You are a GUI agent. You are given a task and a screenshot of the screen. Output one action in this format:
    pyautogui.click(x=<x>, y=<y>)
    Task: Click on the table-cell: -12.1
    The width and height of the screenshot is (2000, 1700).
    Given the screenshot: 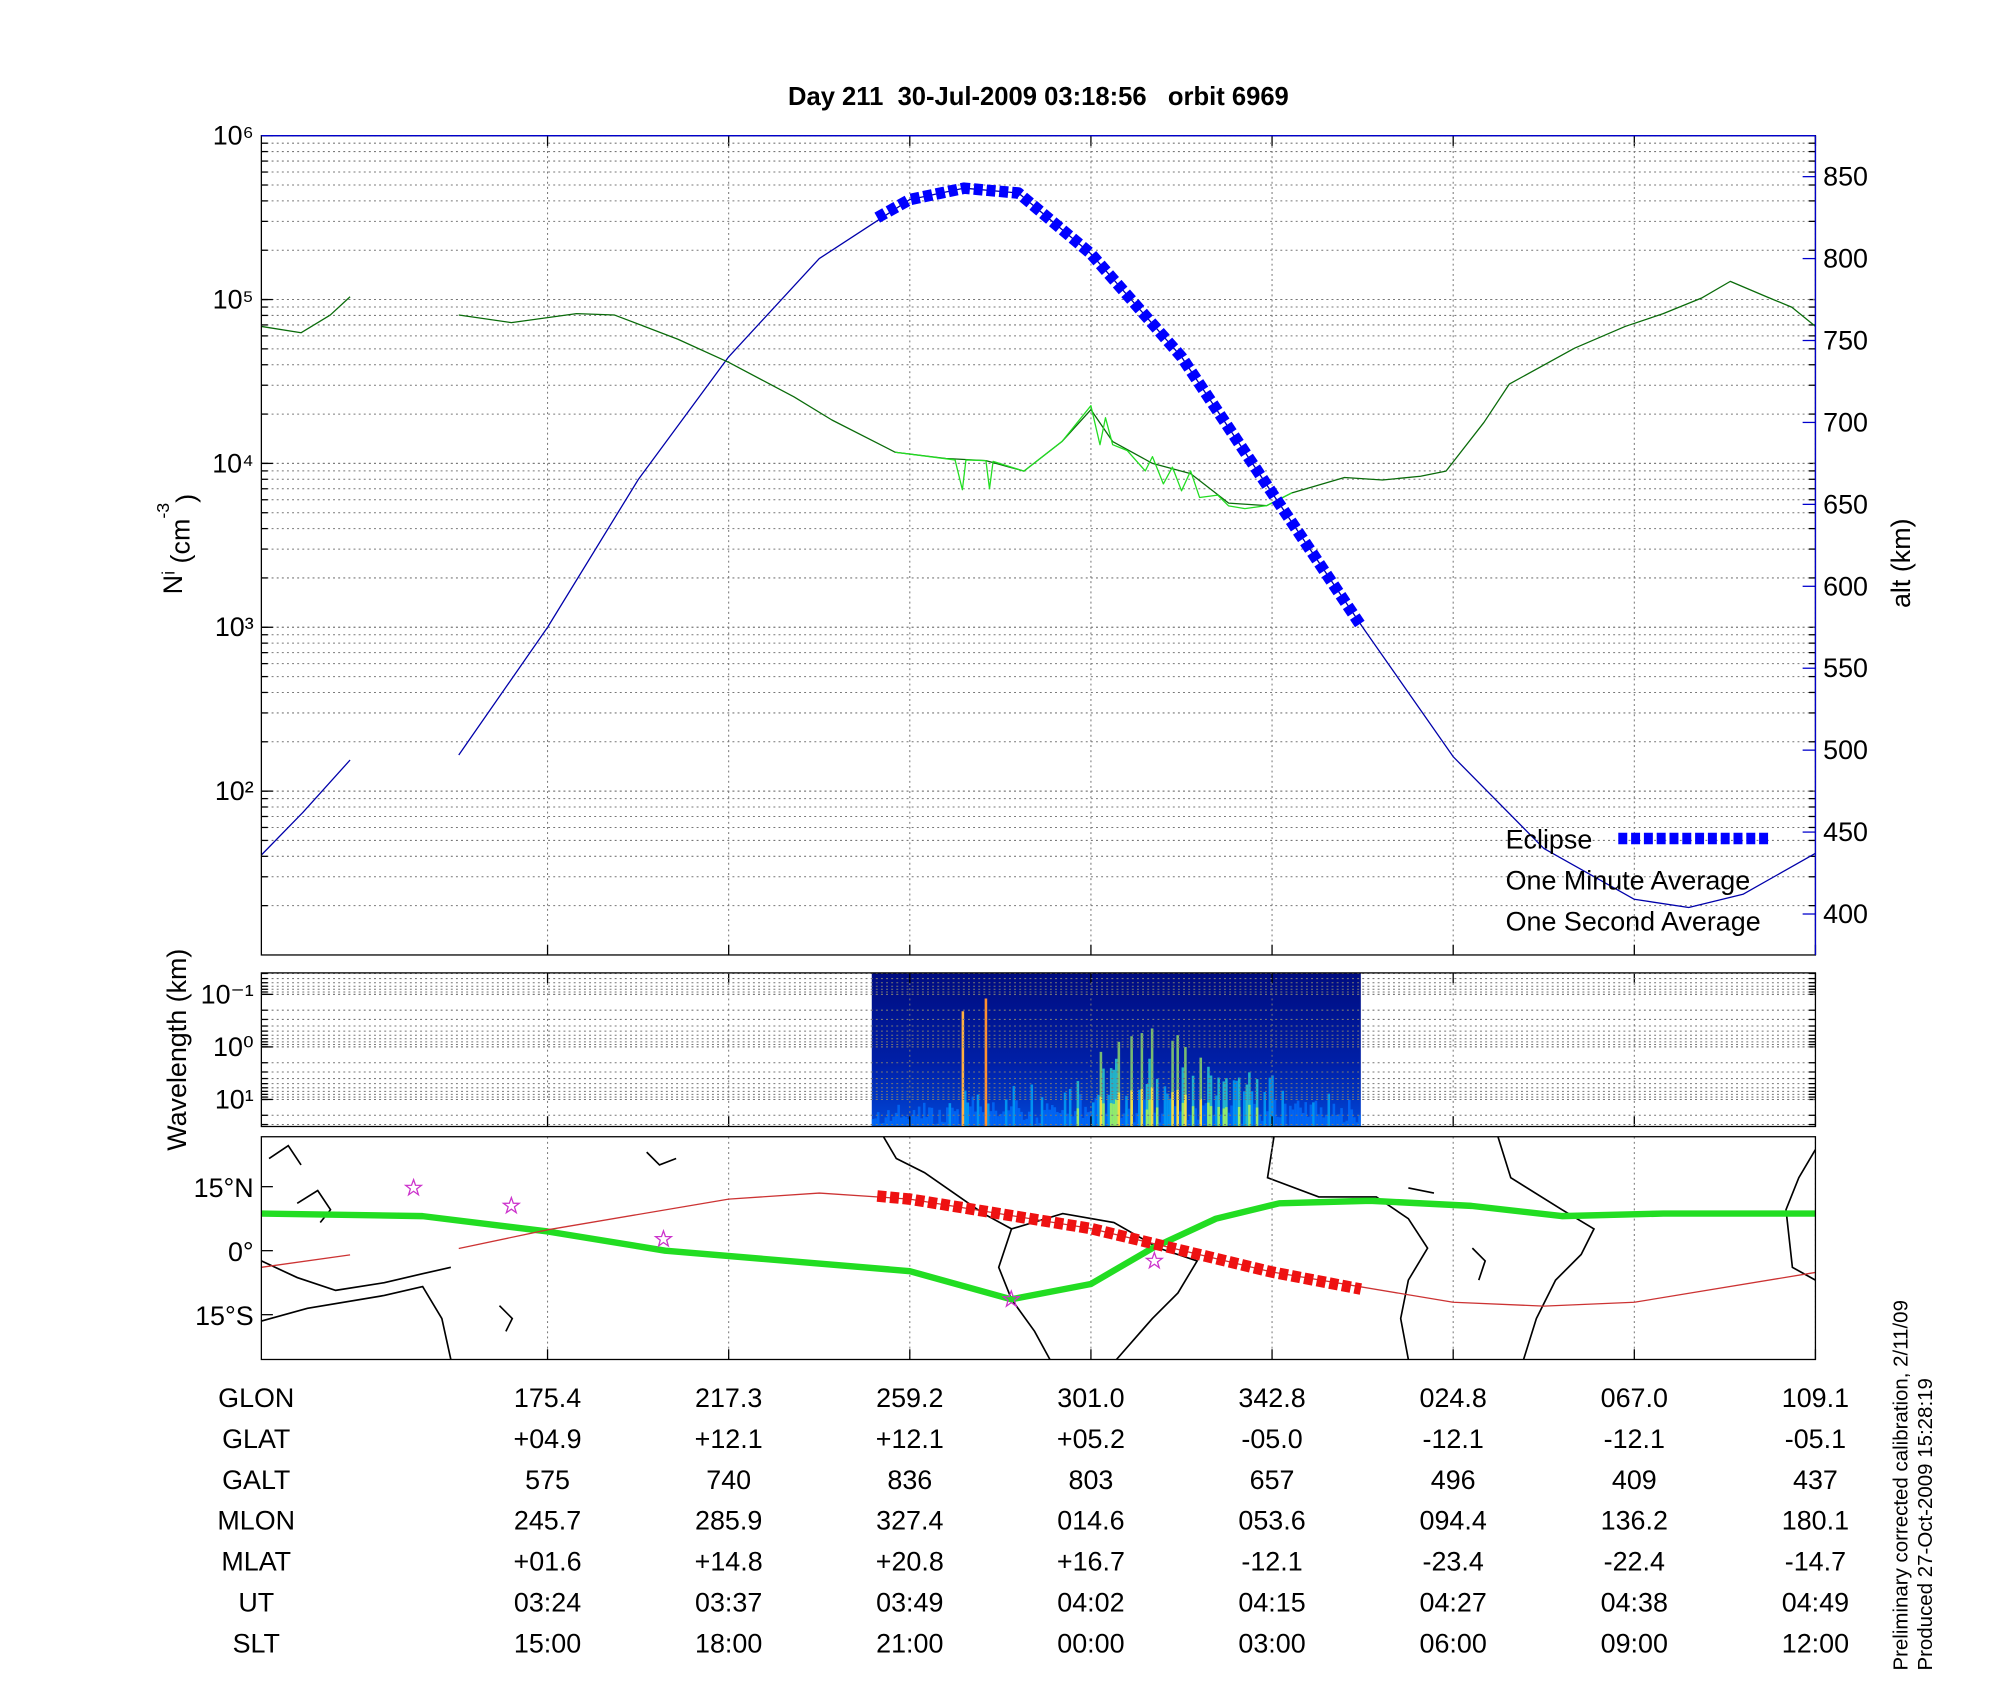 What is the action you would take?
    pyautogui.click(x=1271, y=1562)
    